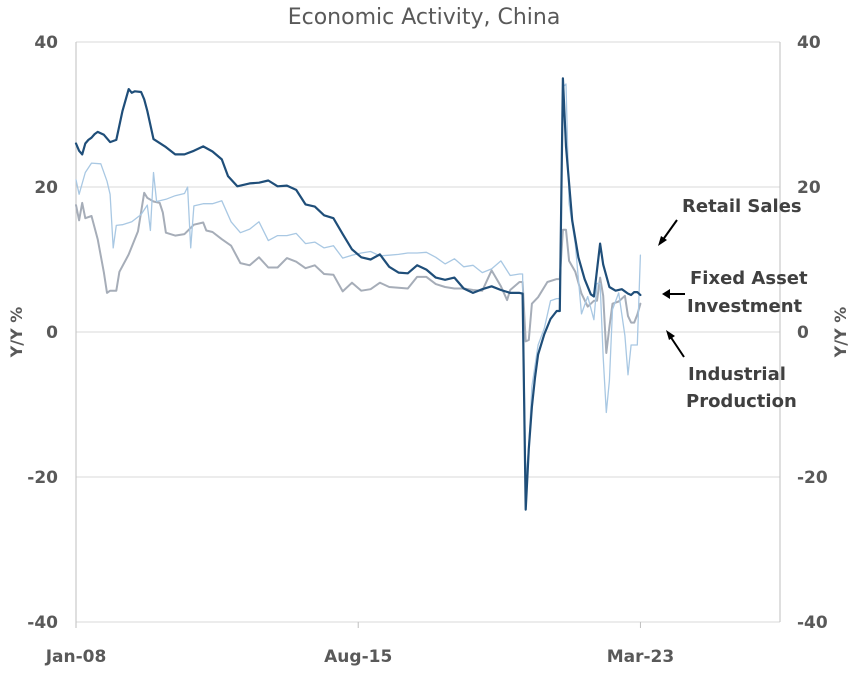 The image size is (855, 675). Describe the element at coordinates (670, 335) in the screenshot. I see `annotation-ip-arrowhead` at that location.